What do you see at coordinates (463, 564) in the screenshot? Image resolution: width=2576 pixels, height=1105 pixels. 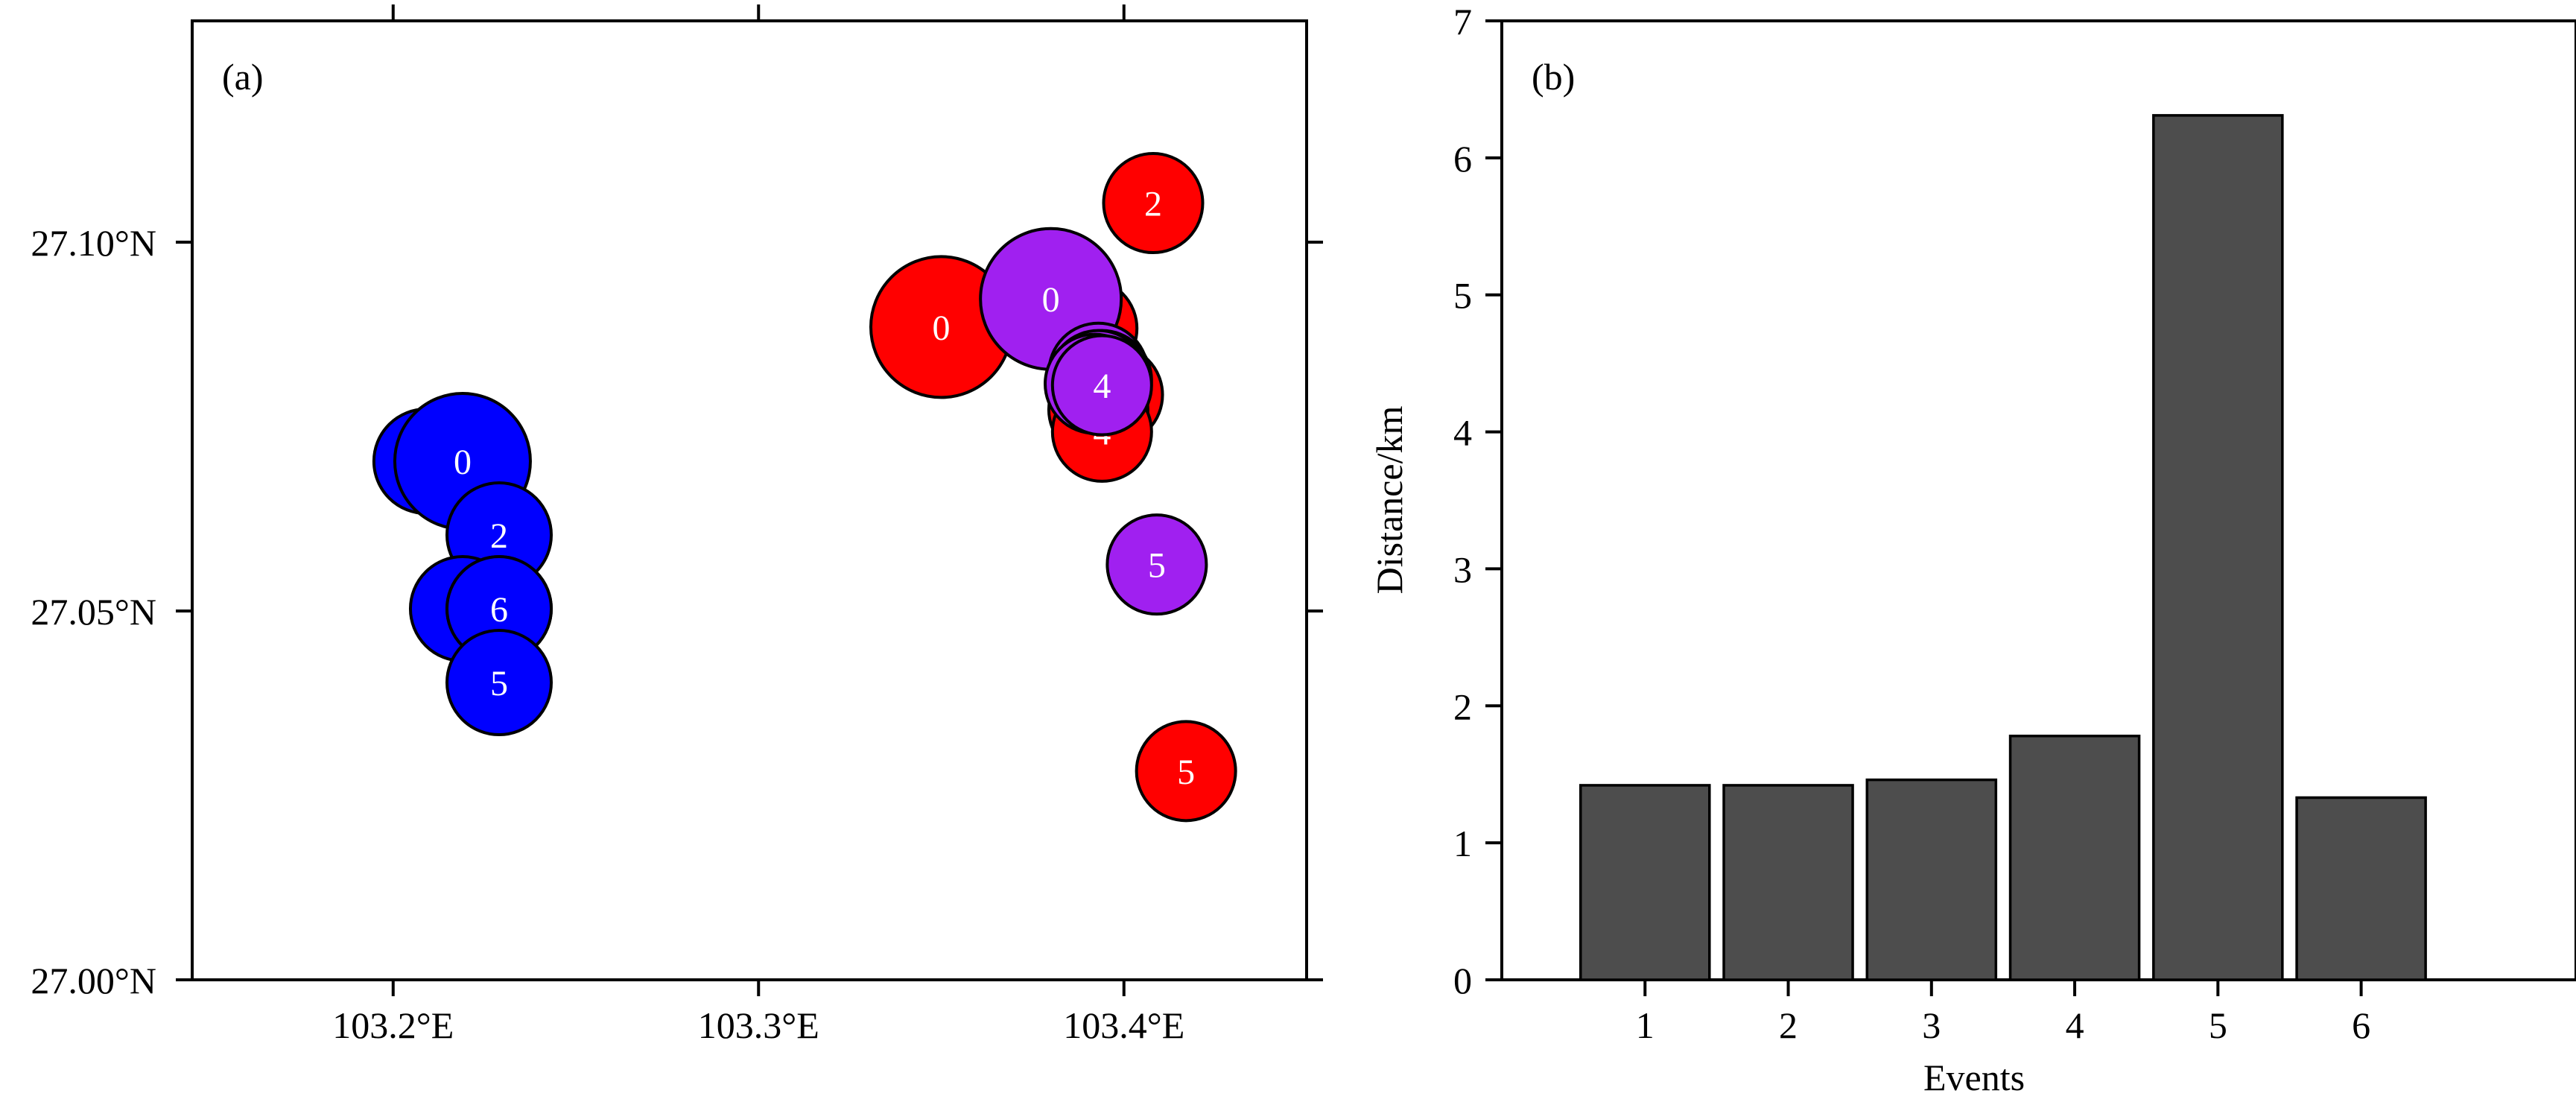 I see `event-series-blue: 3024165` at bounding box center [463, 564].